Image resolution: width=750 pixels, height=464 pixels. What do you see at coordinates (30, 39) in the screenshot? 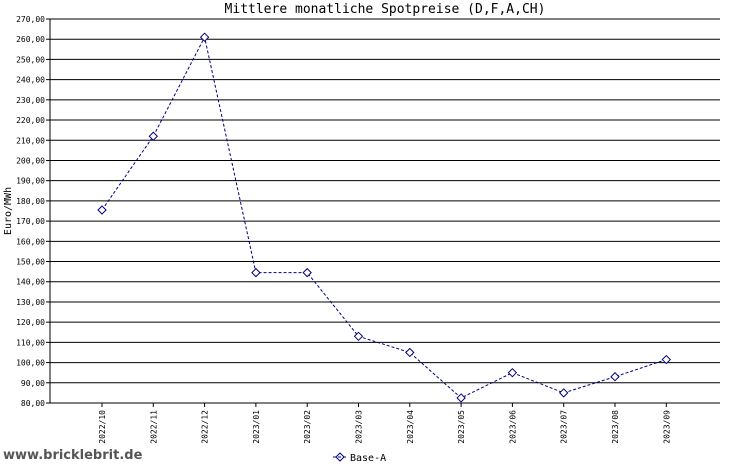
I see `y-tick-label: 260,00` at bounding box center [30, 39].